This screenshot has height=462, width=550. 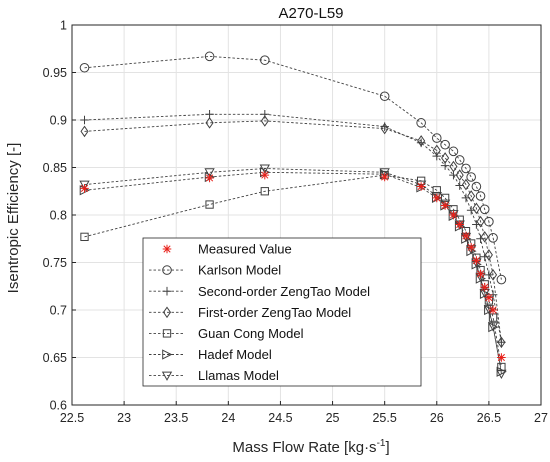 I want to click on x-tick-label: 23, so click(x=124, y=418).